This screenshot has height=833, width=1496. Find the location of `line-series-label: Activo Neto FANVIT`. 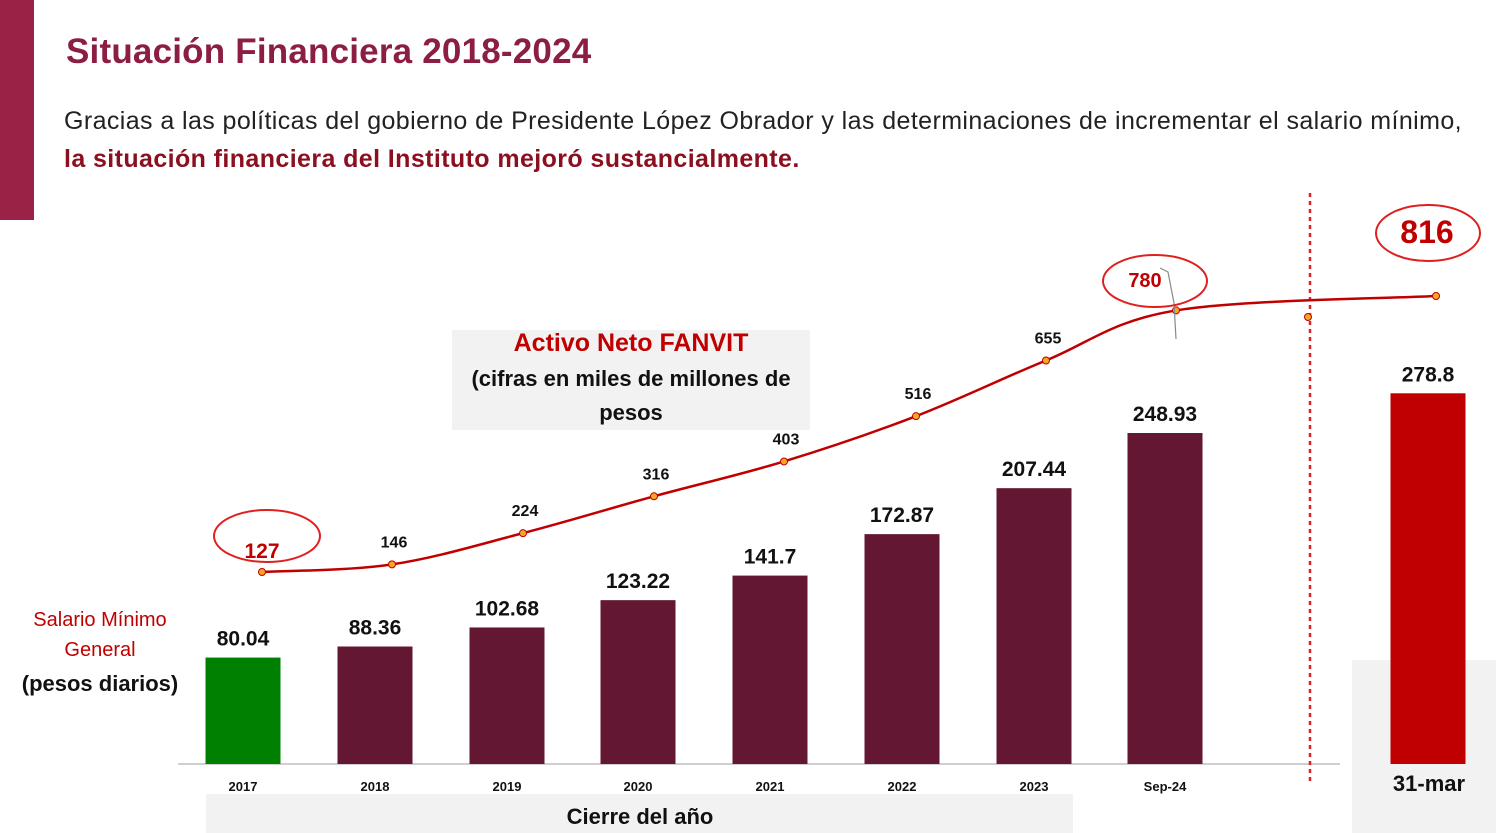

line-series-label: Activo Neto FANVIT is located at coordinates (631, 343).